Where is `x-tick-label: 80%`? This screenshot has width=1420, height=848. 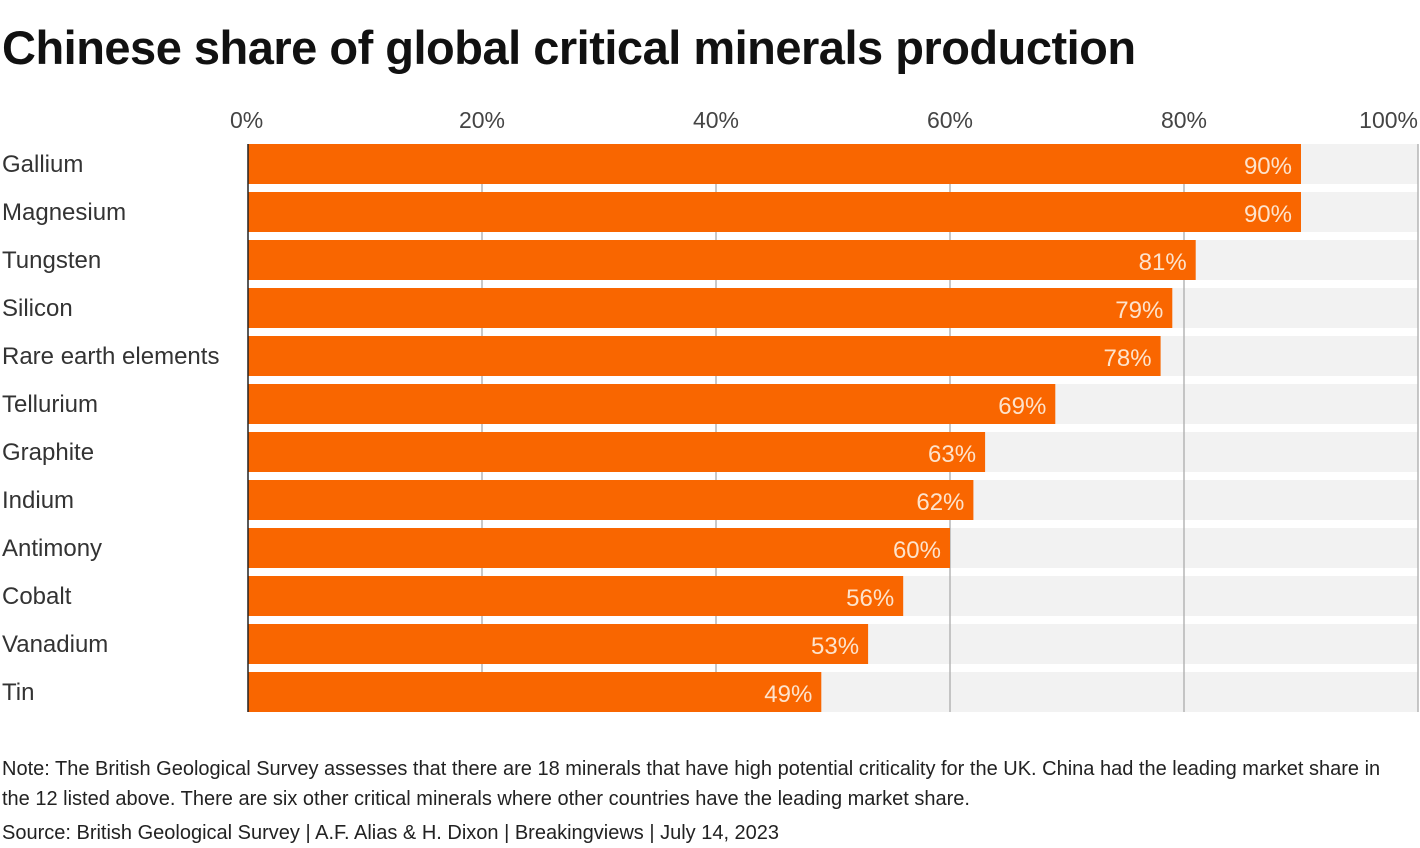
x-tick-label: 80% is located at coordinates (1184, 120).